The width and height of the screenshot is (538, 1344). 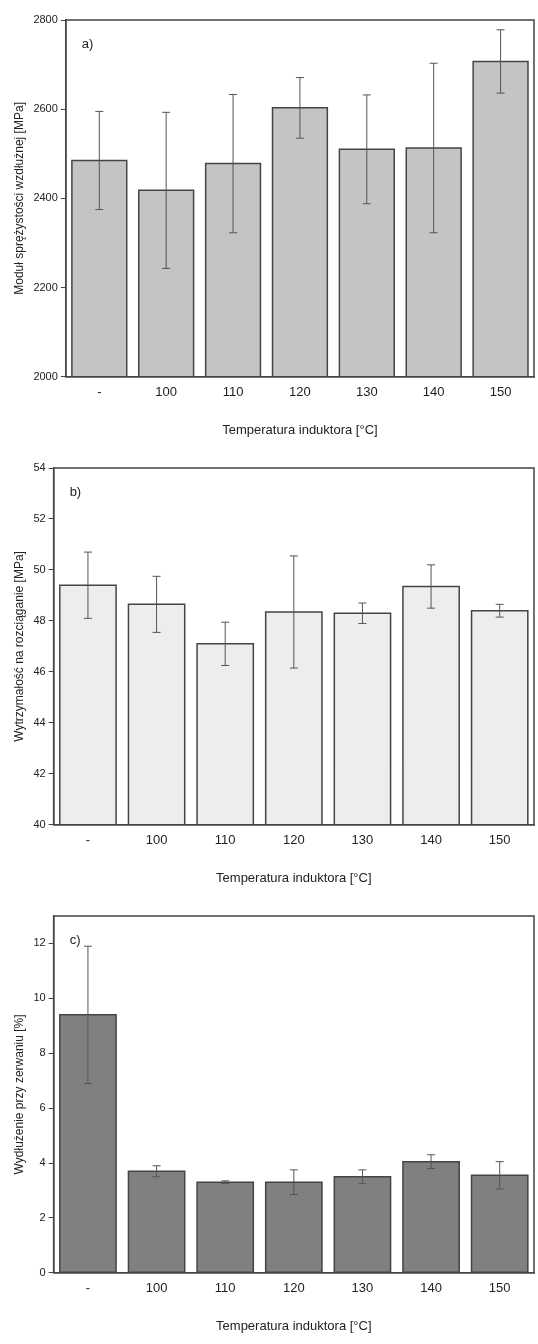 What do you see at coordinates (18, 198) in the screenshot?
I see `y-axis-title: Moduł sprężystości wzdłużnej [MPa]` at bounding box center [18, 198].